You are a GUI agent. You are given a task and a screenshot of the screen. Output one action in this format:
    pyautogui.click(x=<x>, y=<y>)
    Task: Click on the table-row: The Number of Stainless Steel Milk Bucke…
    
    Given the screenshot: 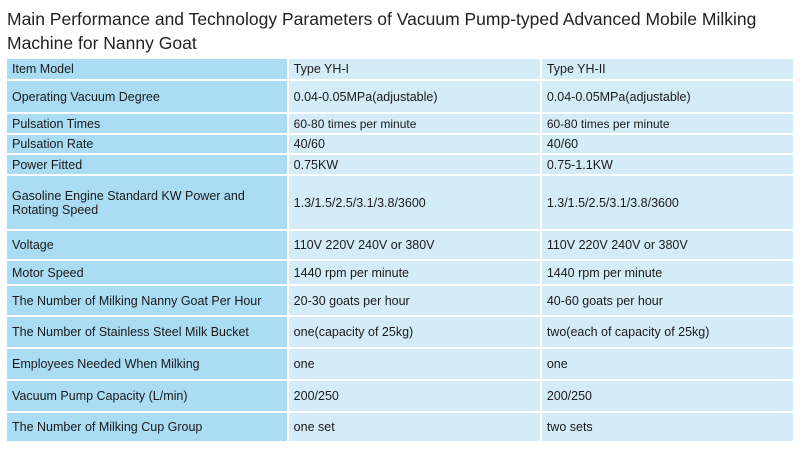 What is the action you would take?
    pyautogui.click(x=400, y=332)
    